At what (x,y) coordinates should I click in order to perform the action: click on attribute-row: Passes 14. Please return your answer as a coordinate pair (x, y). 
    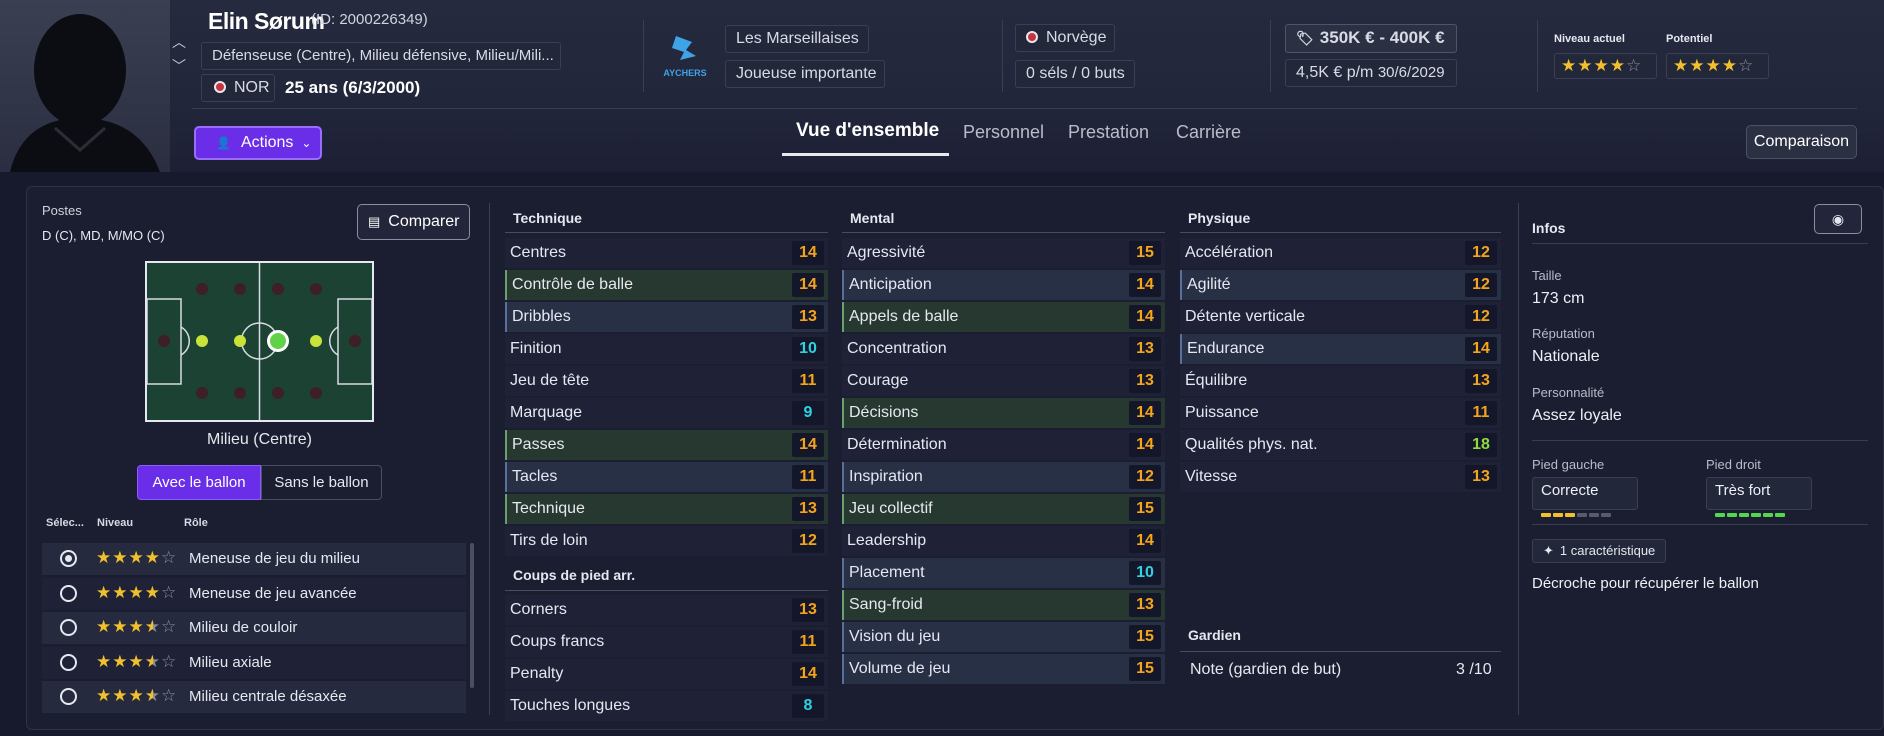
    Looking at the image, I should click on (666, 445).